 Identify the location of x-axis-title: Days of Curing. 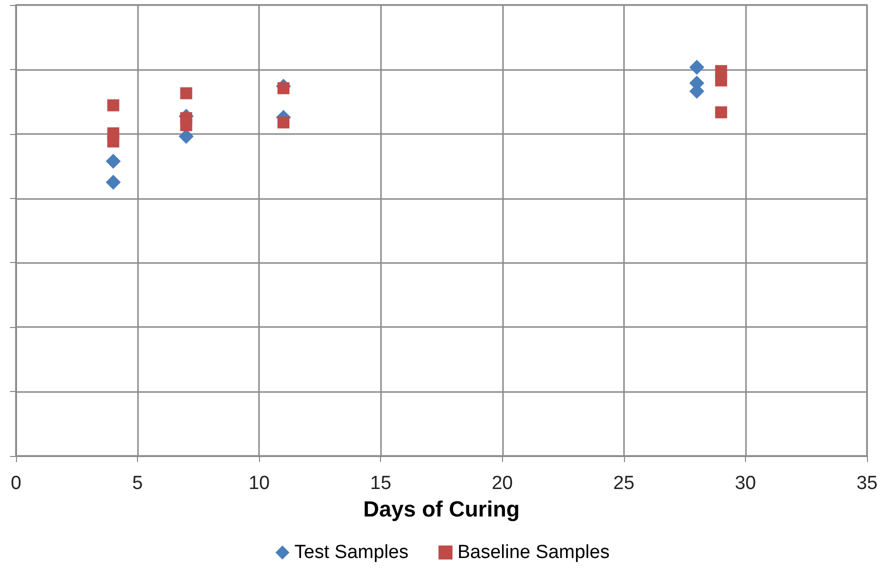
(441, 509).